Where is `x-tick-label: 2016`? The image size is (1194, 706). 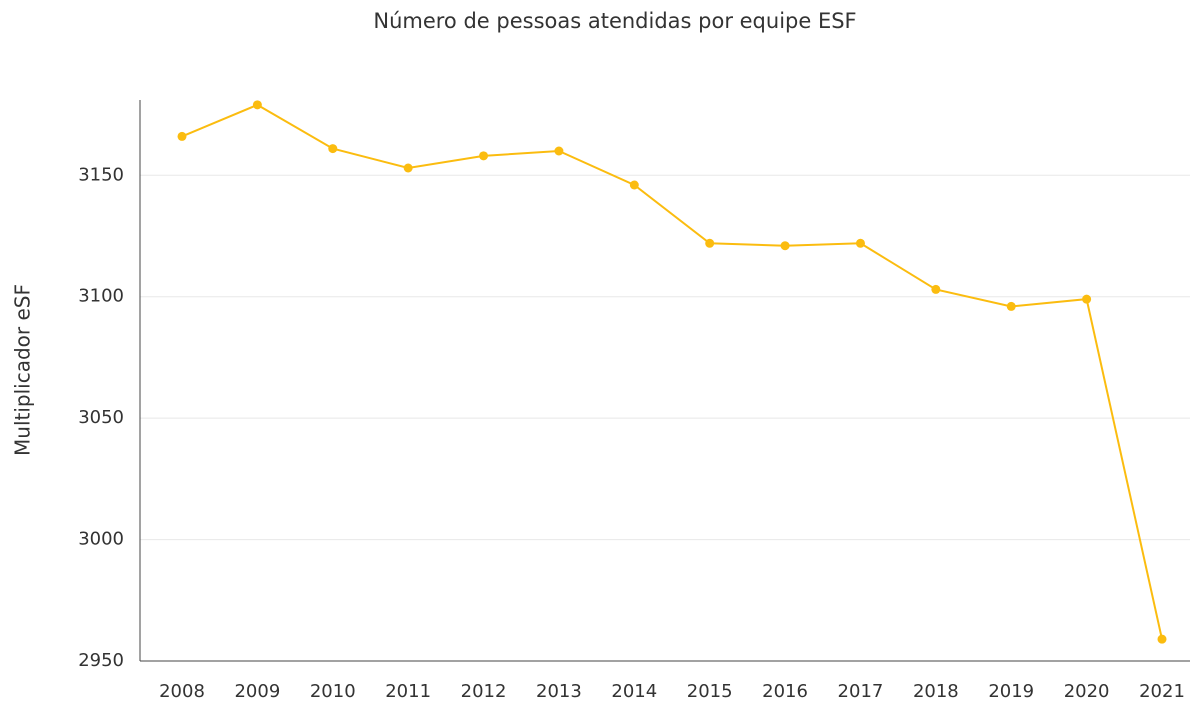
x-tick-label: 2016 is located at coordinates (785, 691).